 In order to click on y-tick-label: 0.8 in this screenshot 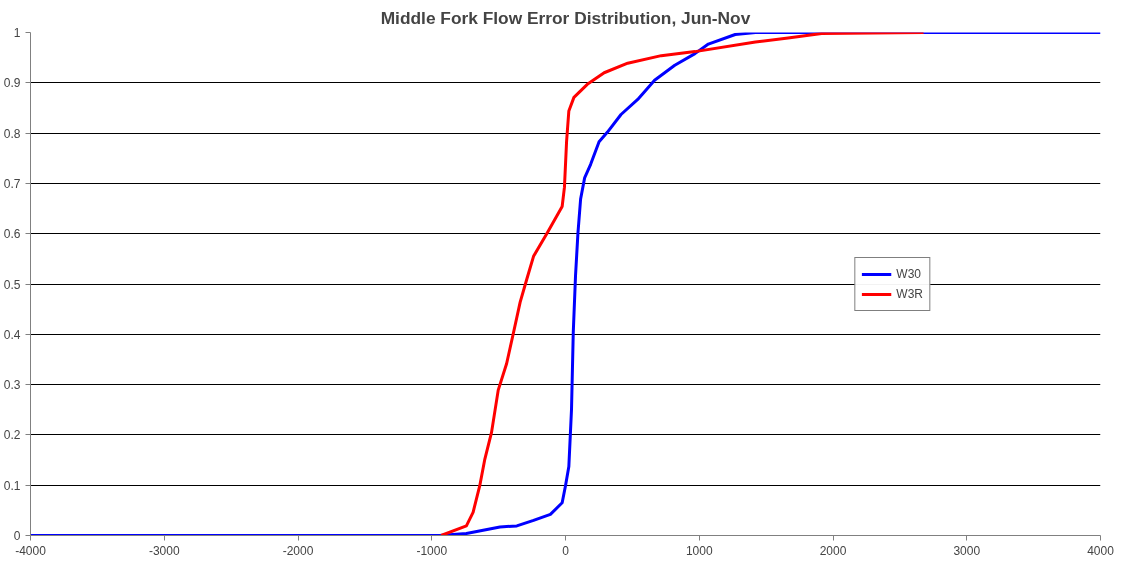, I will do `click(12, 133)`.